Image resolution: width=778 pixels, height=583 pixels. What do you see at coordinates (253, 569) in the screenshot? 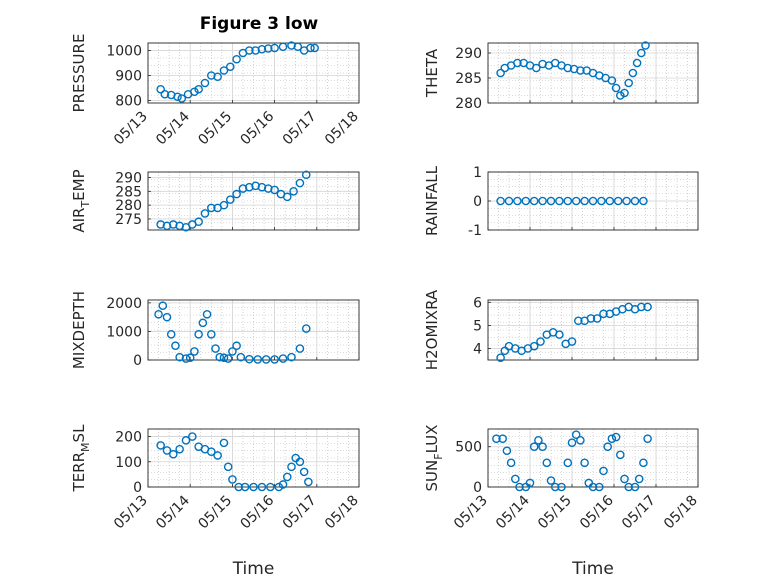
I see `x-axis-label: Time` at bounding box center [253, 569].